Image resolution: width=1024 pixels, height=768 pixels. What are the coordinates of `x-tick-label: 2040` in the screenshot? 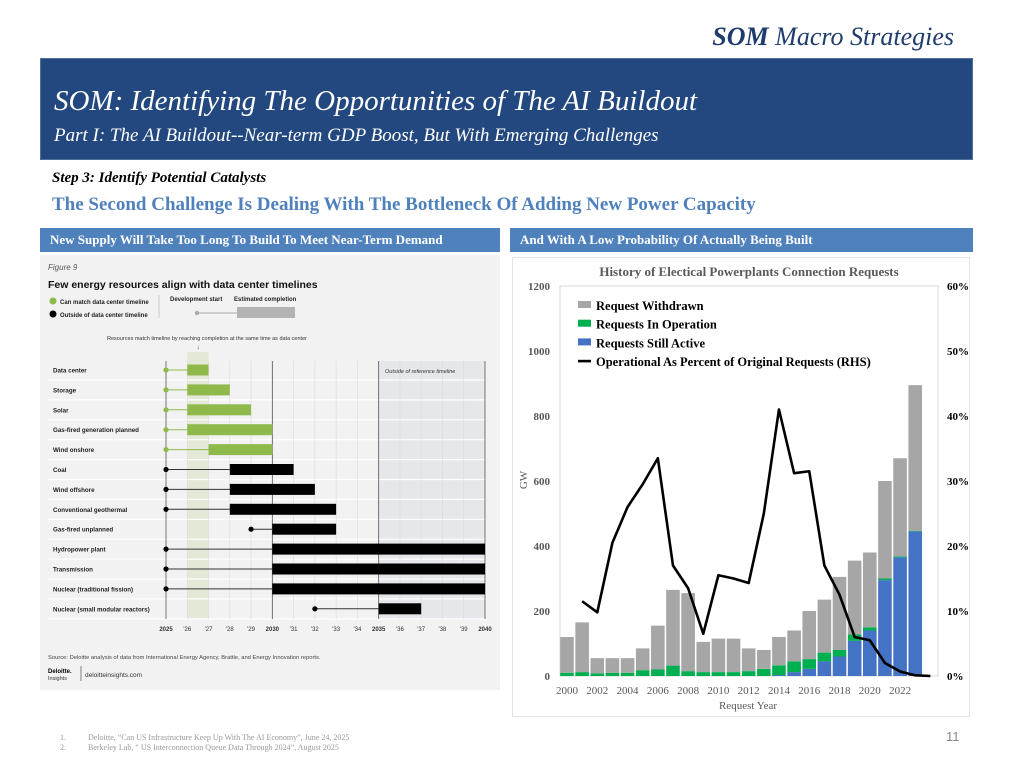 It's located at (485, 630).